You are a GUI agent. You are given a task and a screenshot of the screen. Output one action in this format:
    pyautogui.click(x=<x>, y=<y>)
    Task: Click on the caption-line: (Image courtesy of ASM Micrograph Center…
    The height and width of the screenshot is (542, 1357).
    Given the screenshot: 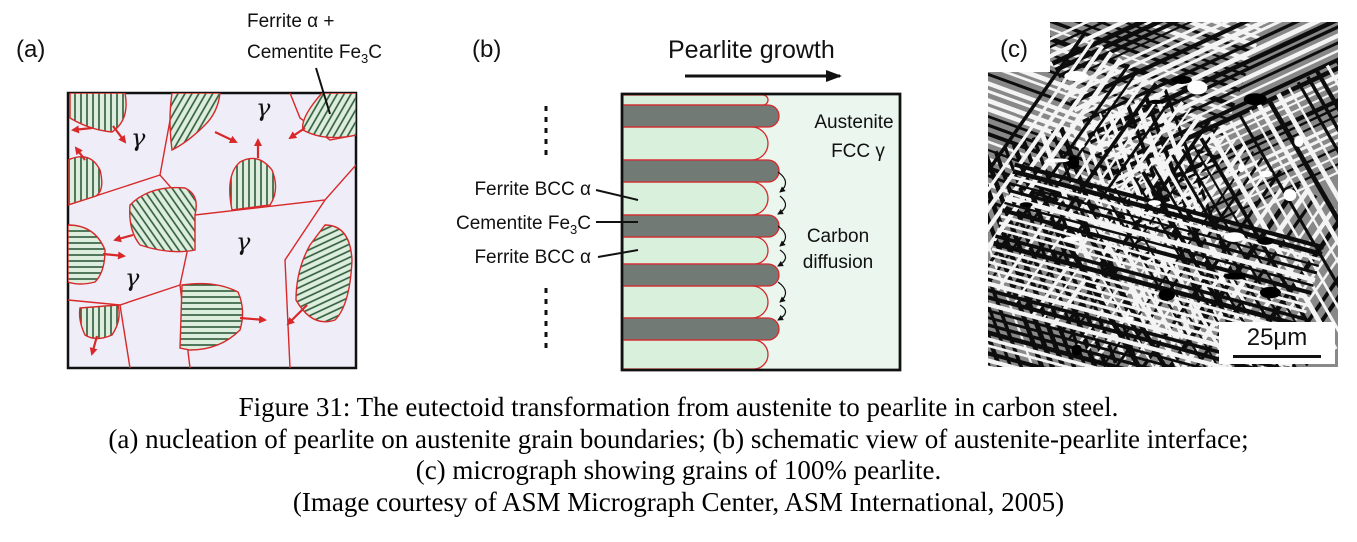 What is the action you would take?
    pyautogui.click(x=678, y=501)
    